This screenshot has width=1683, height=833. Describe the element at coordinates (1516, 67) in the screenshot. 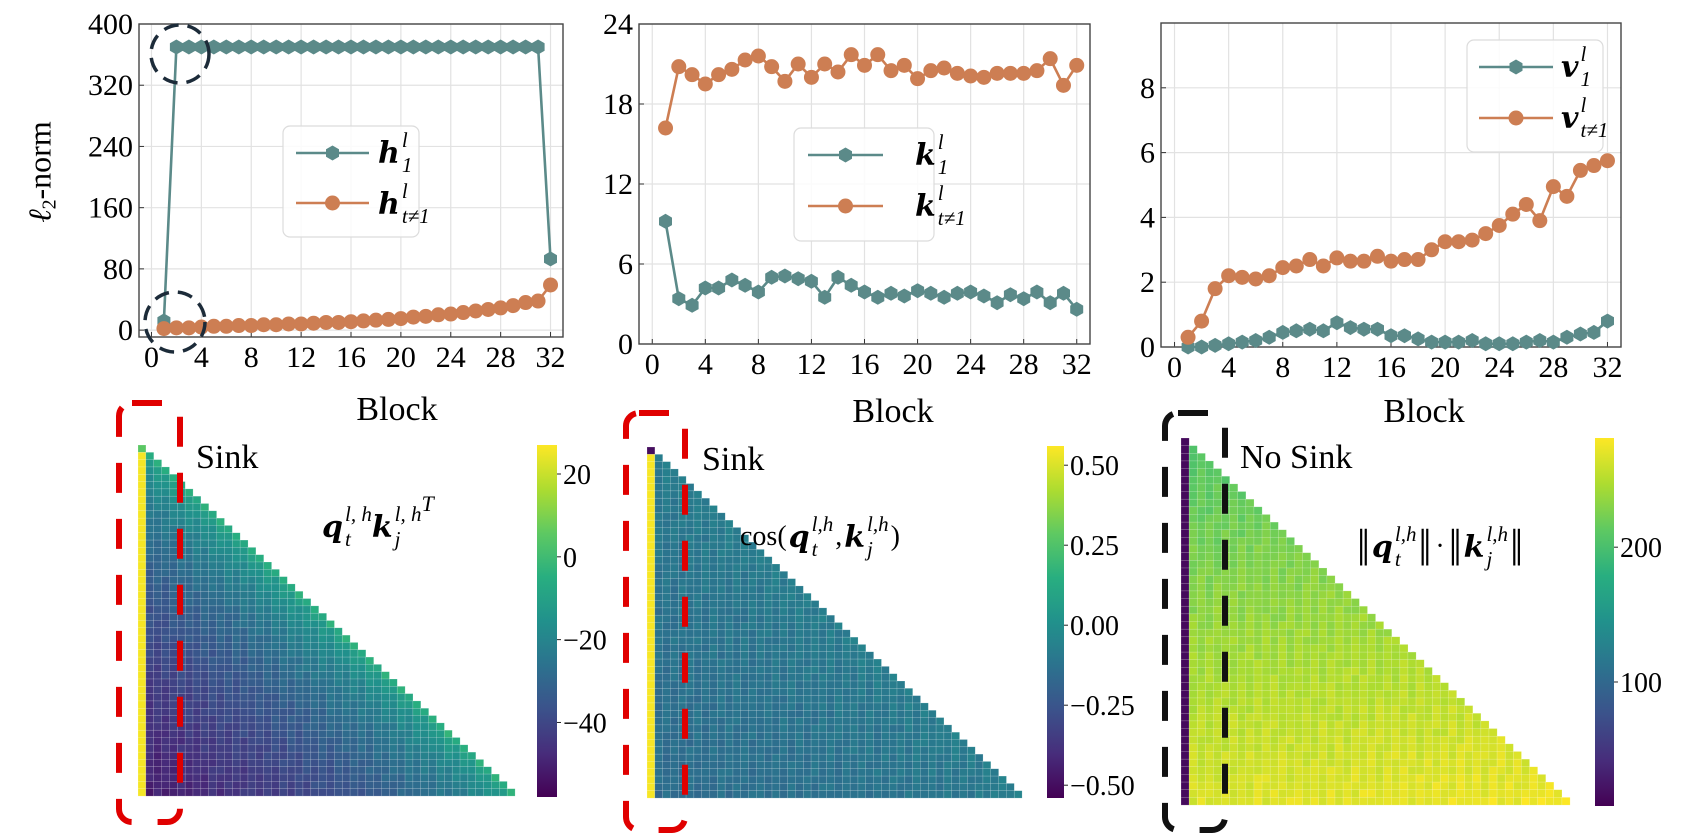

I see `legend-marker` at that location.